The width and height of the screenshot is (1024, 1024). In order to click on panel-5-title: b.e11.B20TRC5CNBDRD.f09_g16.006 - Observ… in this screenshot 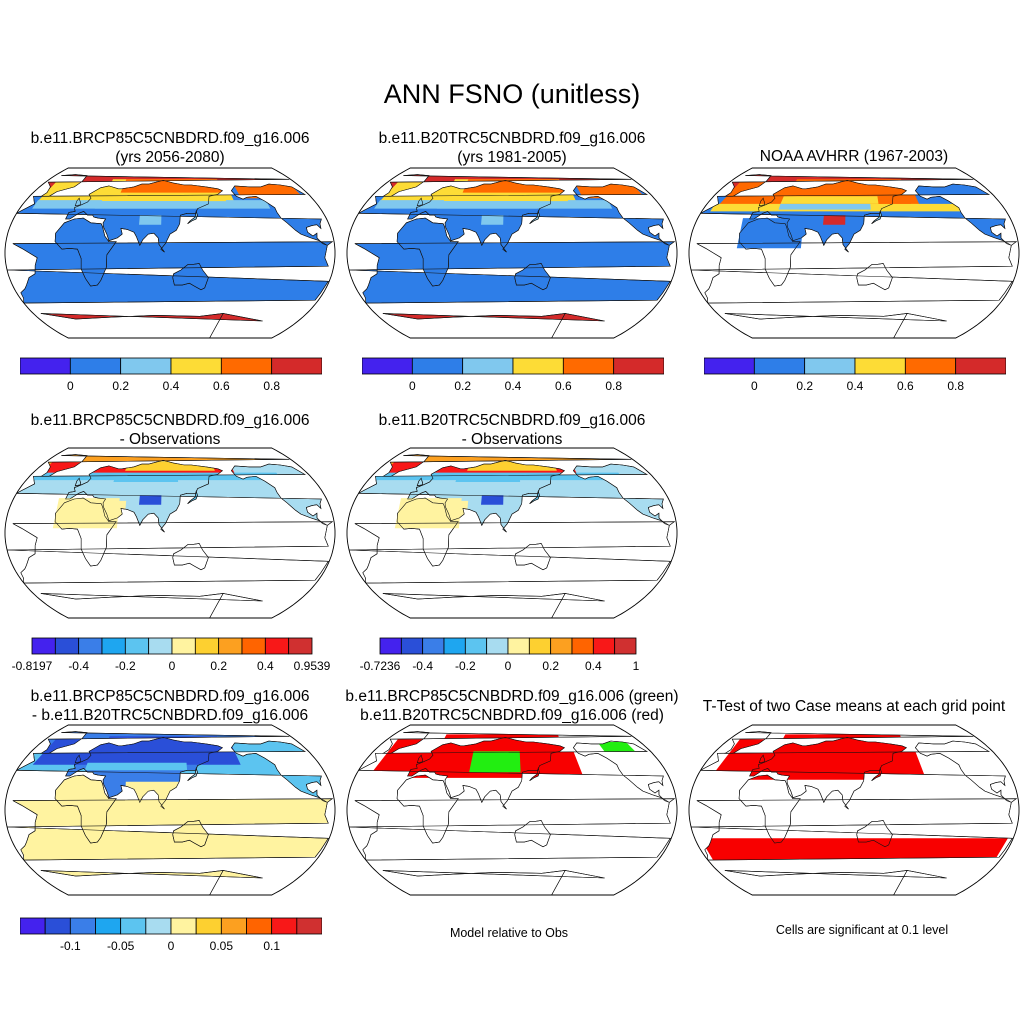, I will do `click(512, 430)`.